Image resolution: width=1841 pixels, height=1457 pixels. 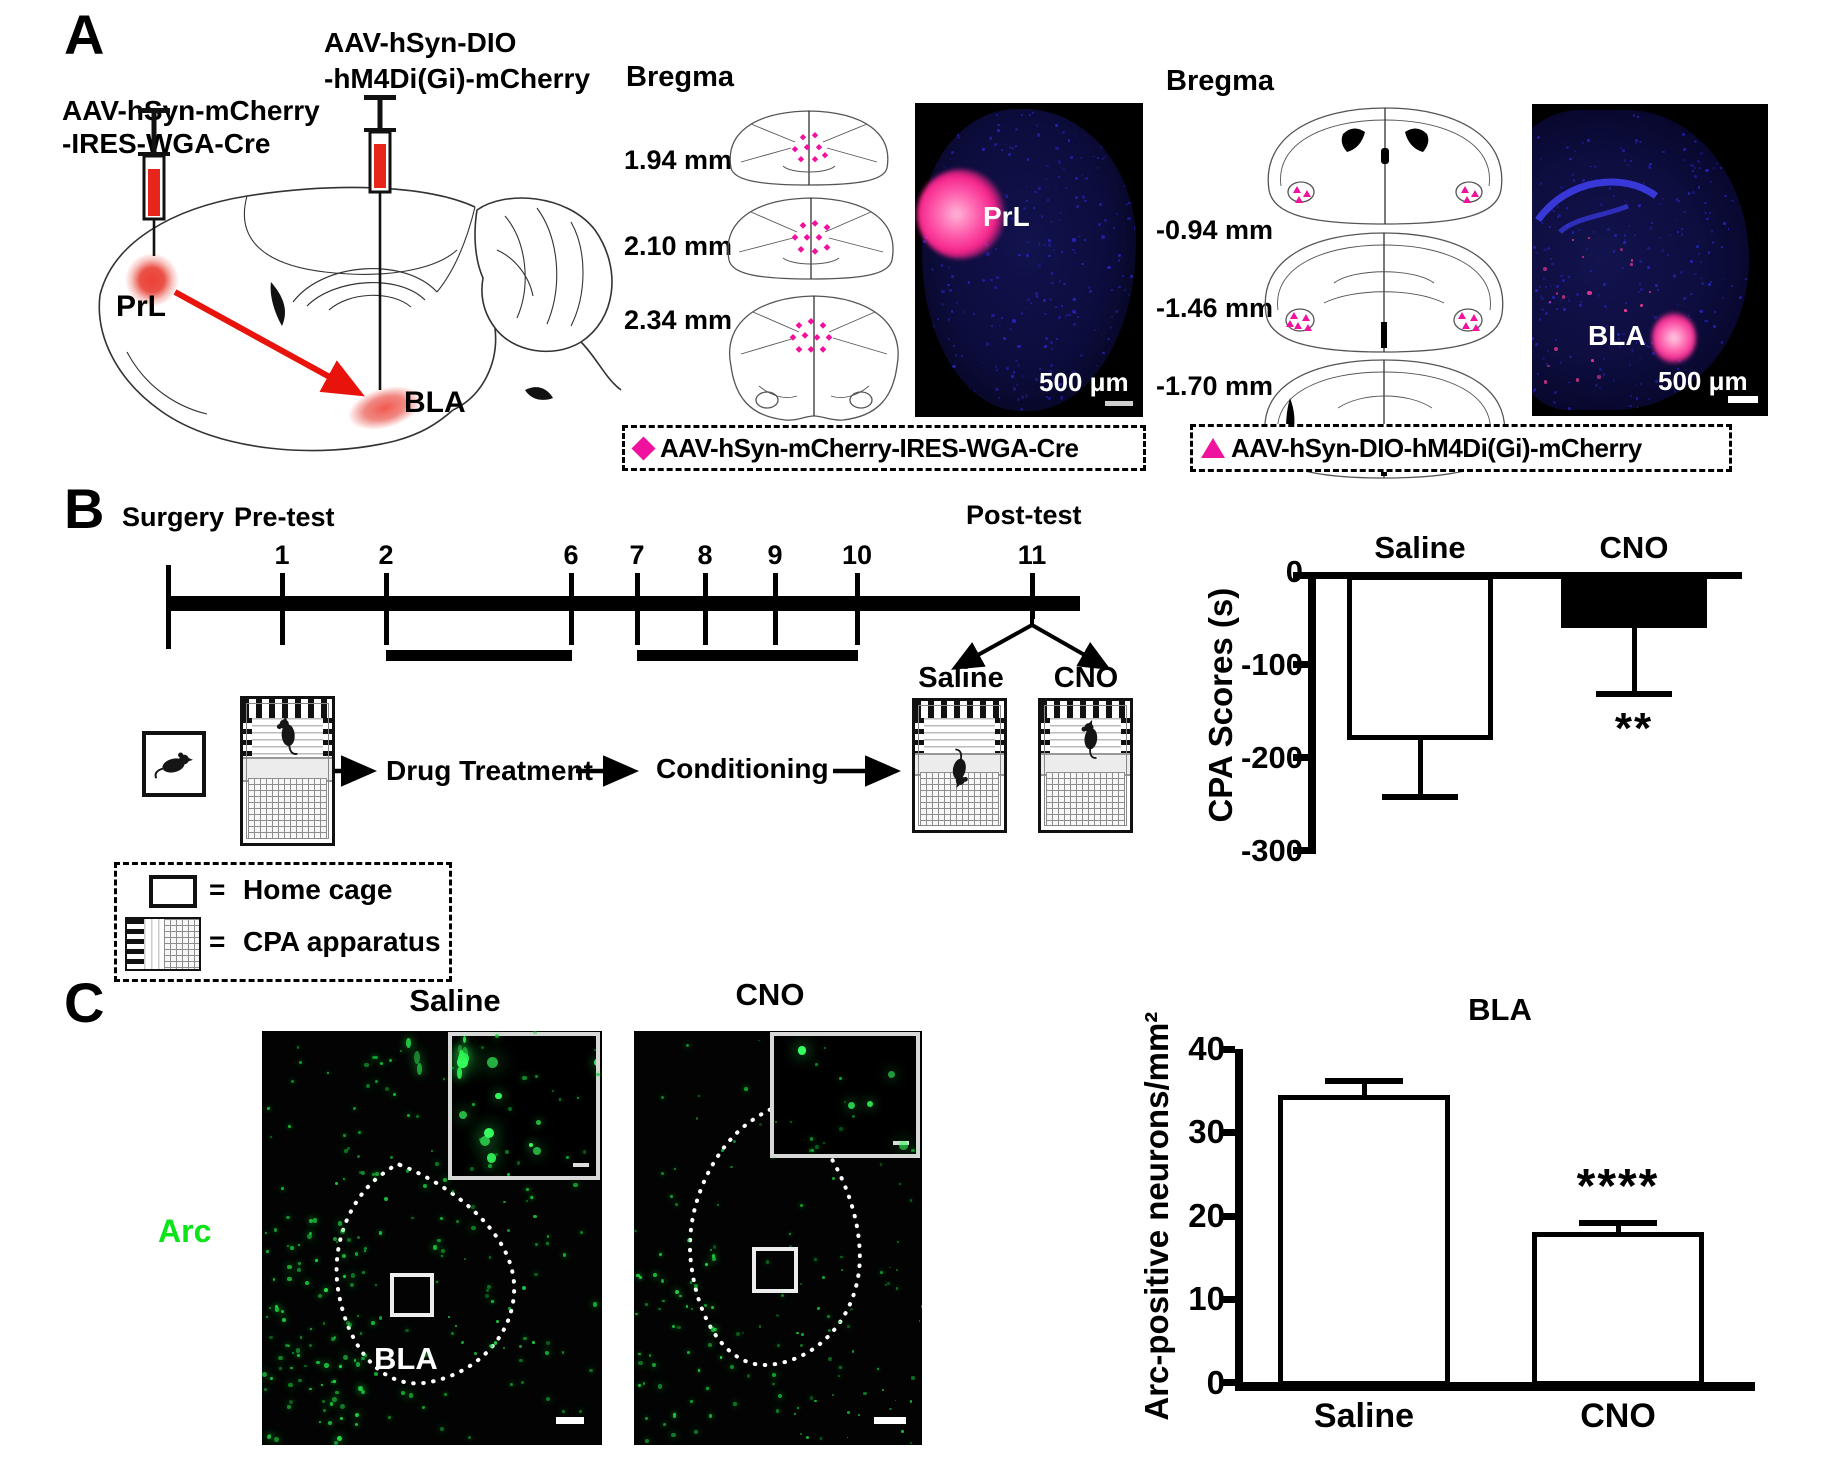 I want to click on saline-image-title: Saline, so click(x=455, y=1000).